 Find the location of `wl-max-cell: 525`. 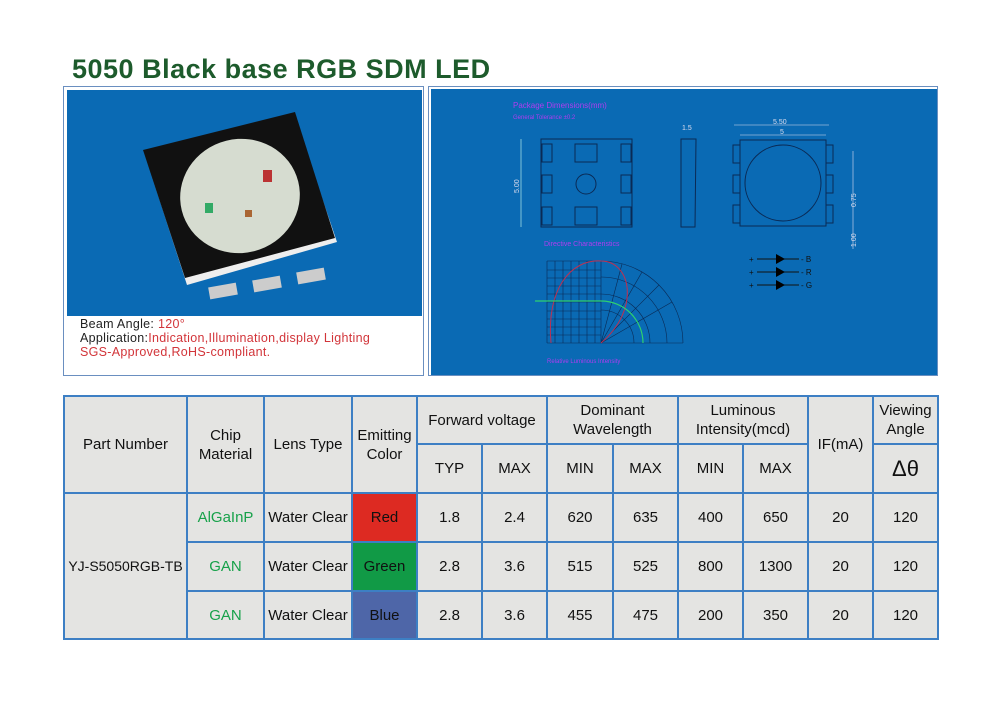

wl-max-cell: 525 is located at coordinates (645, 566).